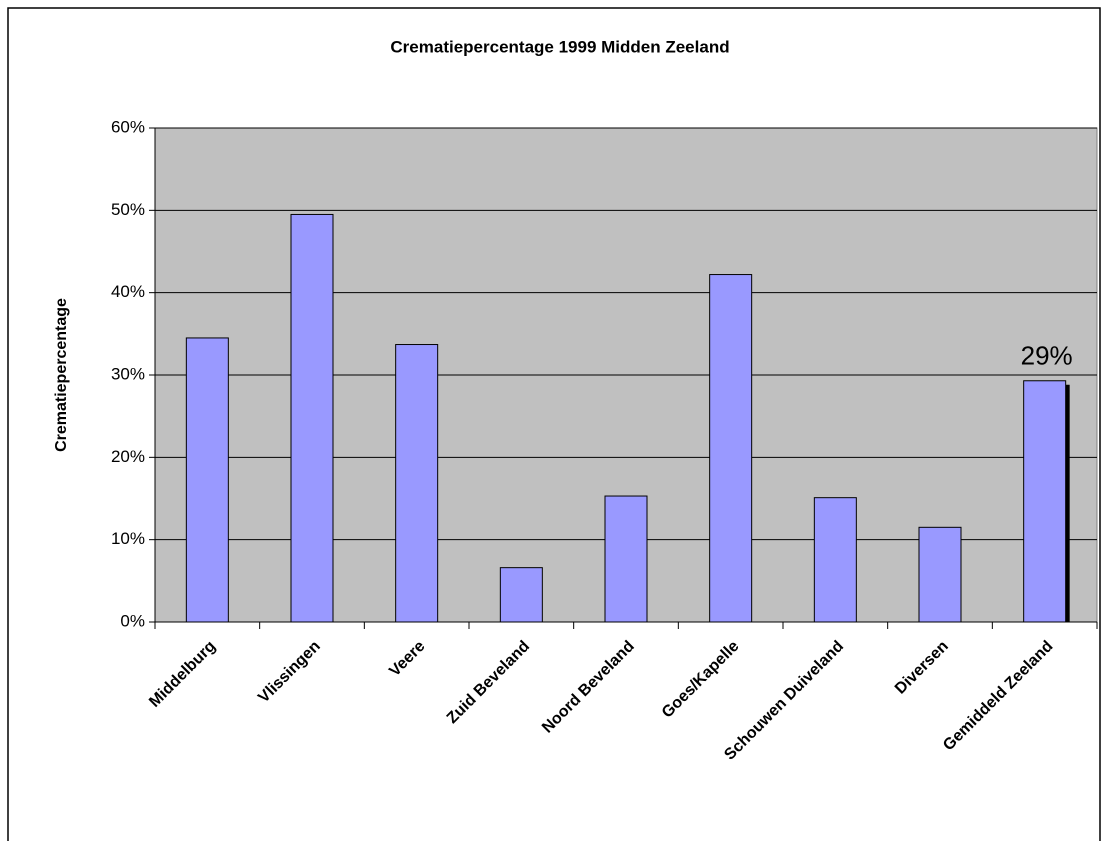 The height and width of the screenshot is (841, 1102). What do you see at coordinates (1047, 356) in the screenshot?
I see `data-label: 29%` at bounding box center [1047, 356].